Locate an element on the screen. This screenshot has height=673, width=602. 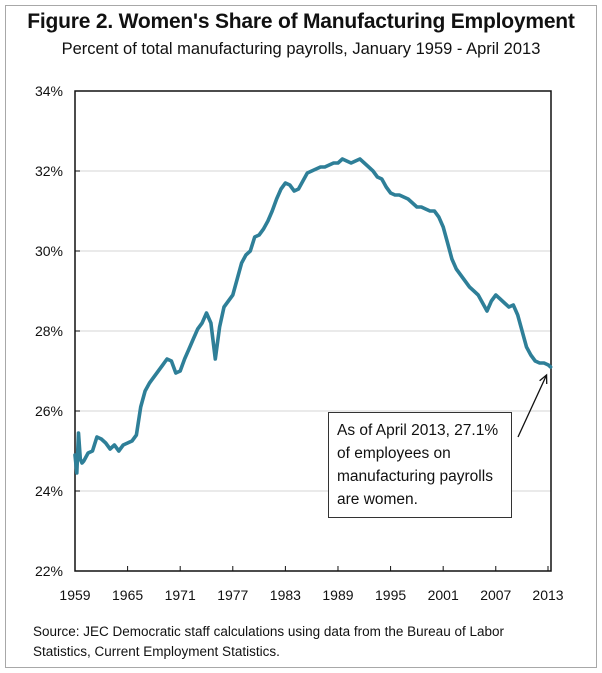
x-tick-label: 2013 is located at coordinates (547, 595).